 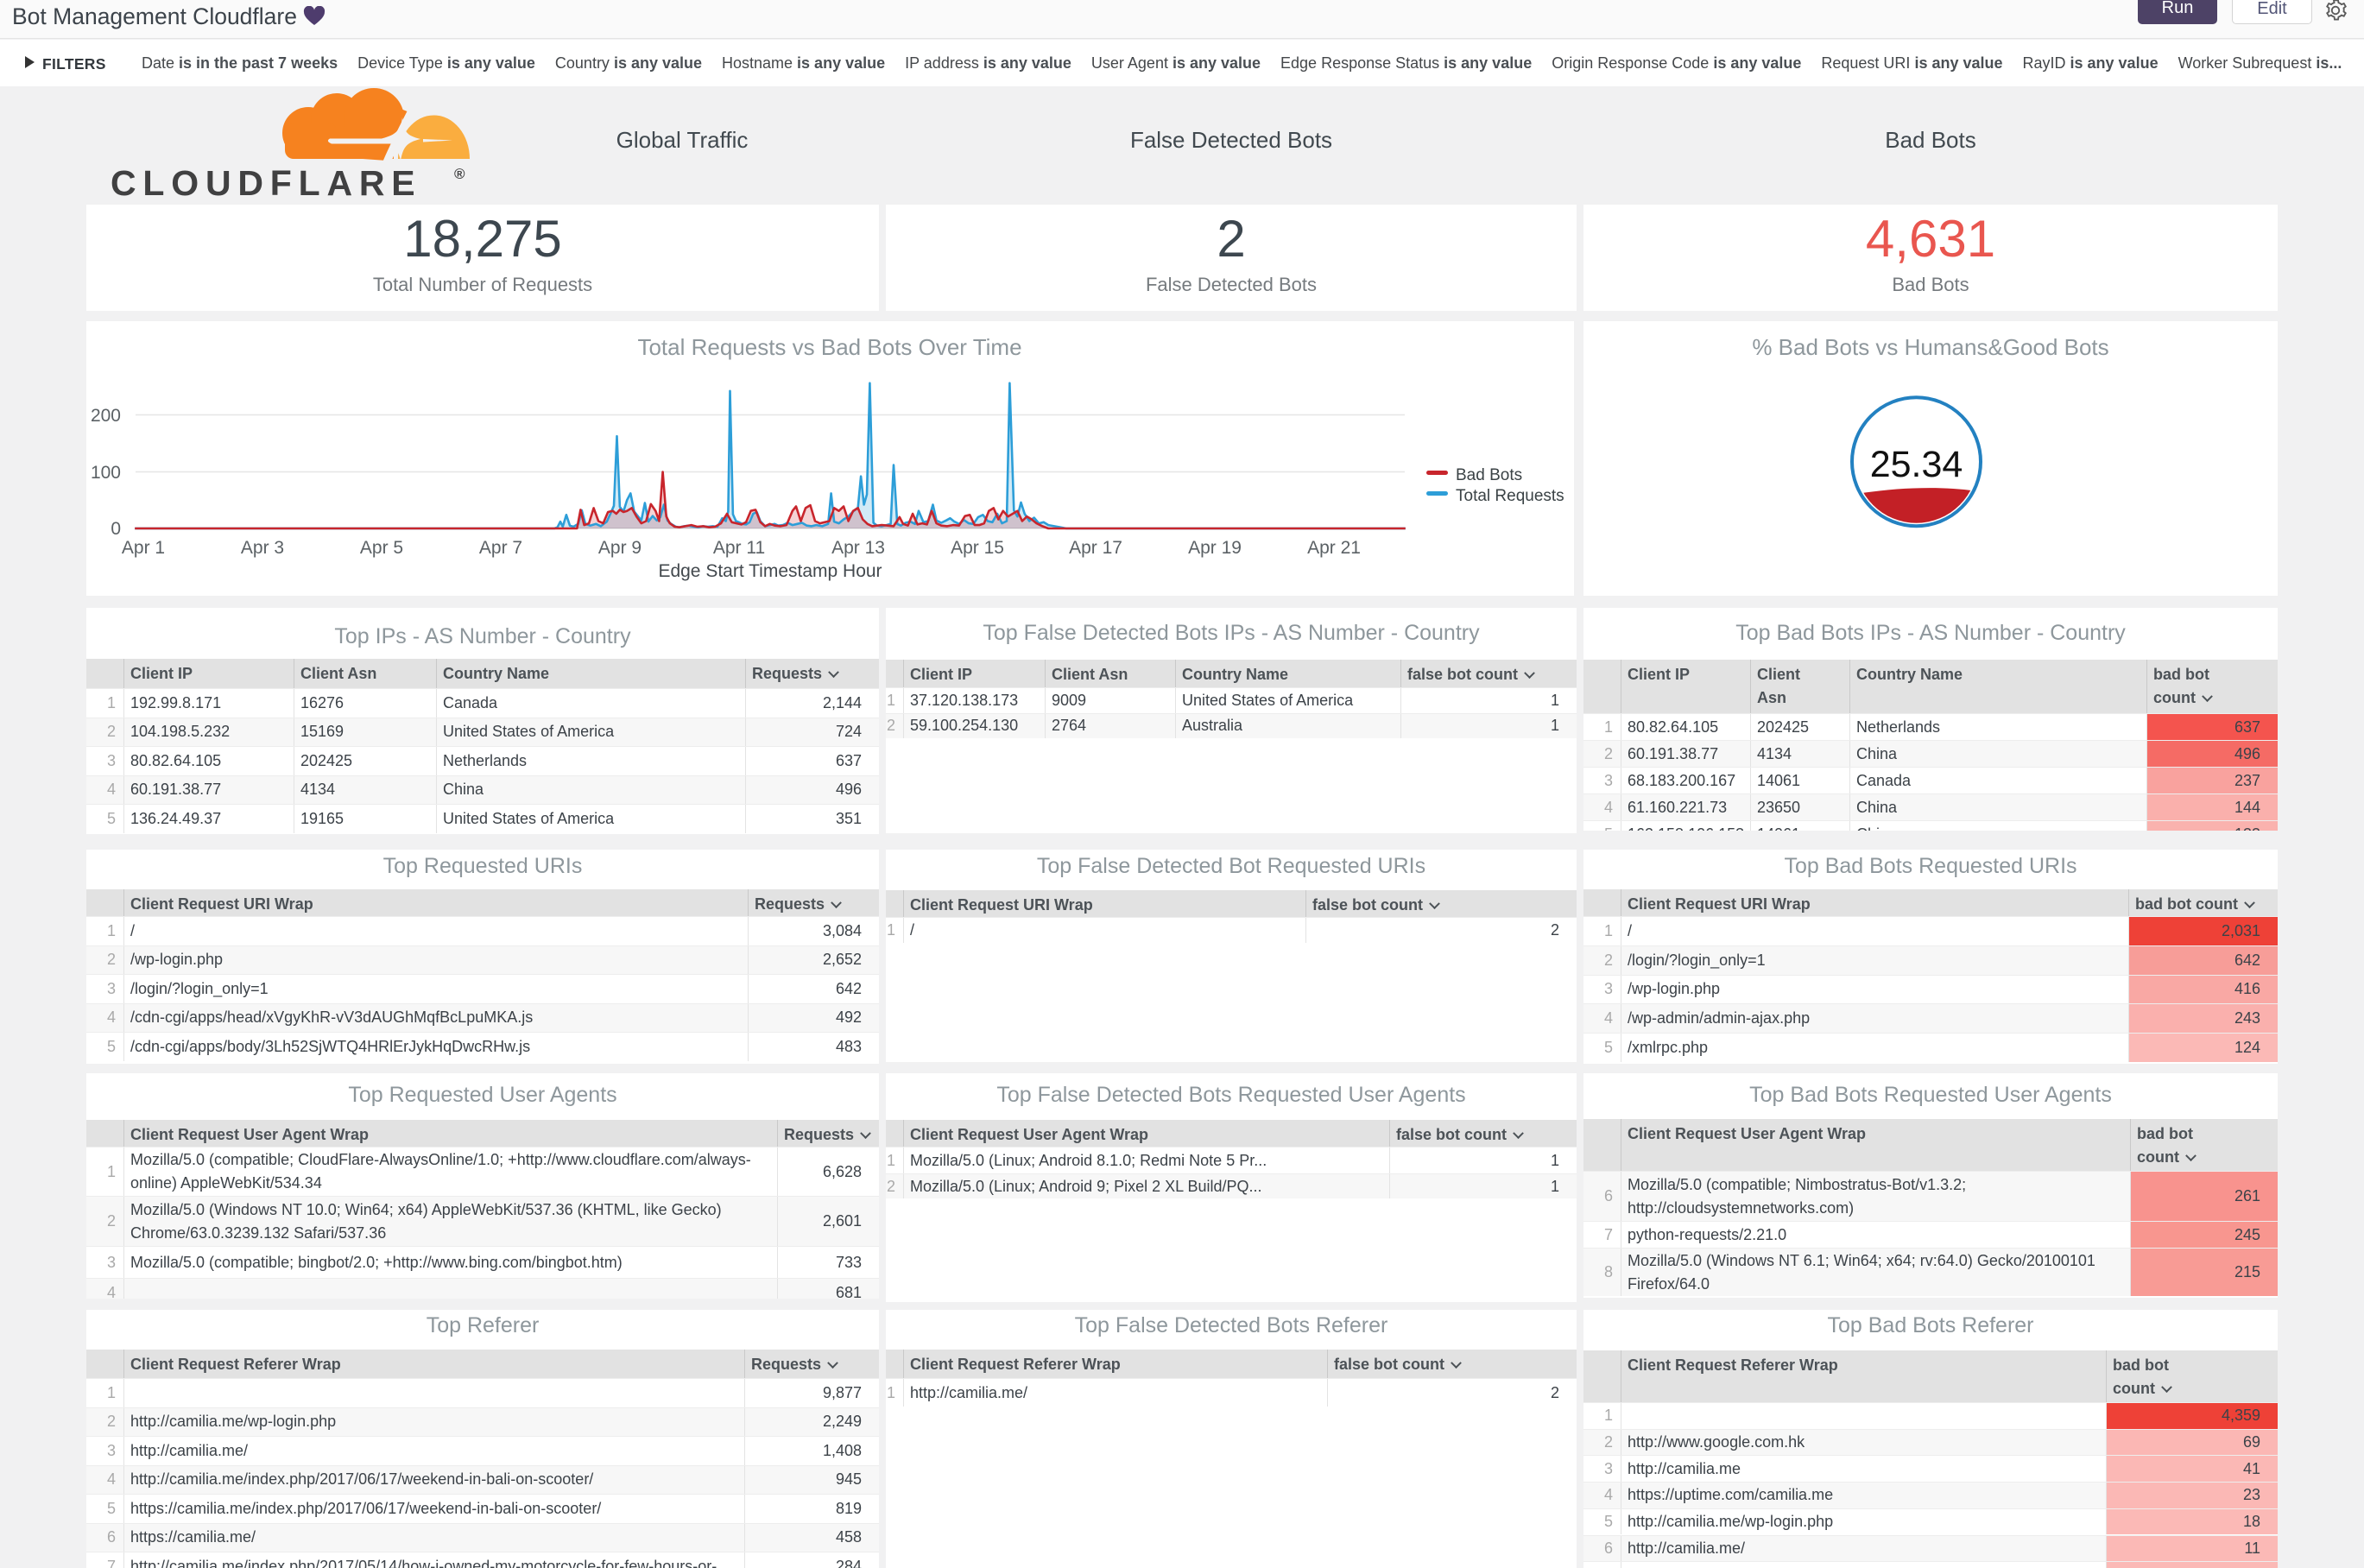 What do you see at coordinates (1215, 548) in the screenshot?
I see `svg-text: Apr 19` at bounding box center [1215, 548].